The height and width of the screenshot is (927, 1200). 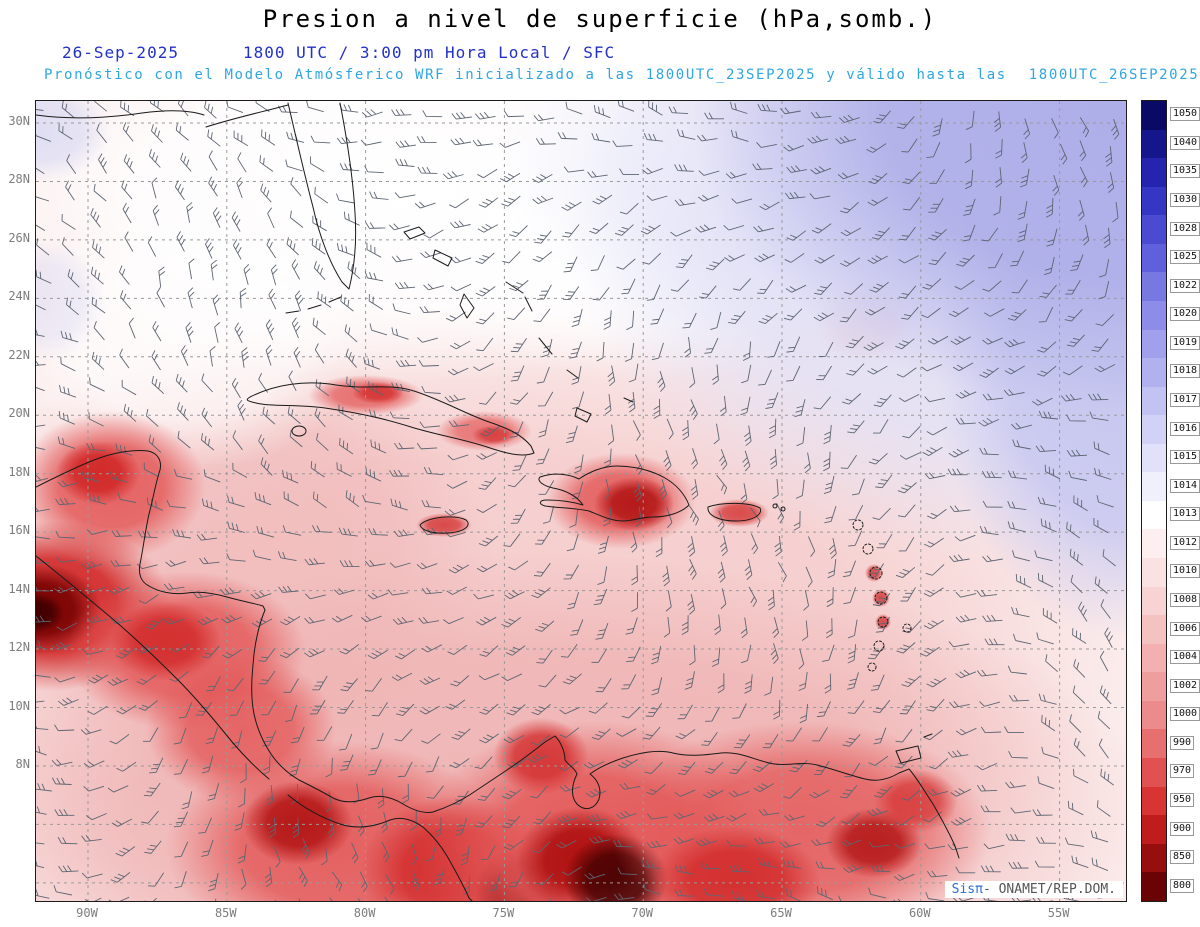 I want to click on colorbar-tick-label: 1006, so click(x=1185, y=628).